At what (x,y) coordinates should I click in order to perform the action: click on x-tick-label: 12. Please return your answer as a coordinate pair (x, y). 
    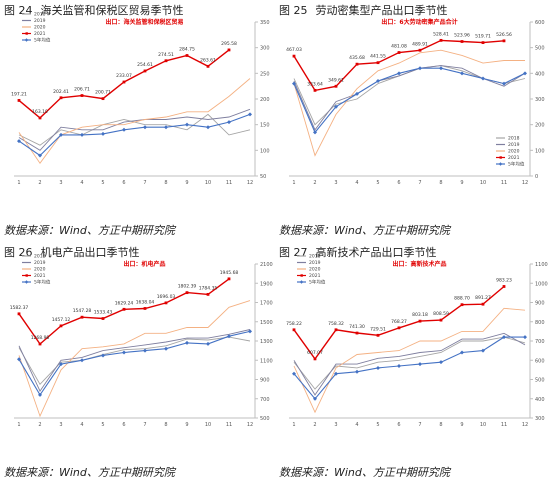
    Looking at the image, I should click on (525, 183).